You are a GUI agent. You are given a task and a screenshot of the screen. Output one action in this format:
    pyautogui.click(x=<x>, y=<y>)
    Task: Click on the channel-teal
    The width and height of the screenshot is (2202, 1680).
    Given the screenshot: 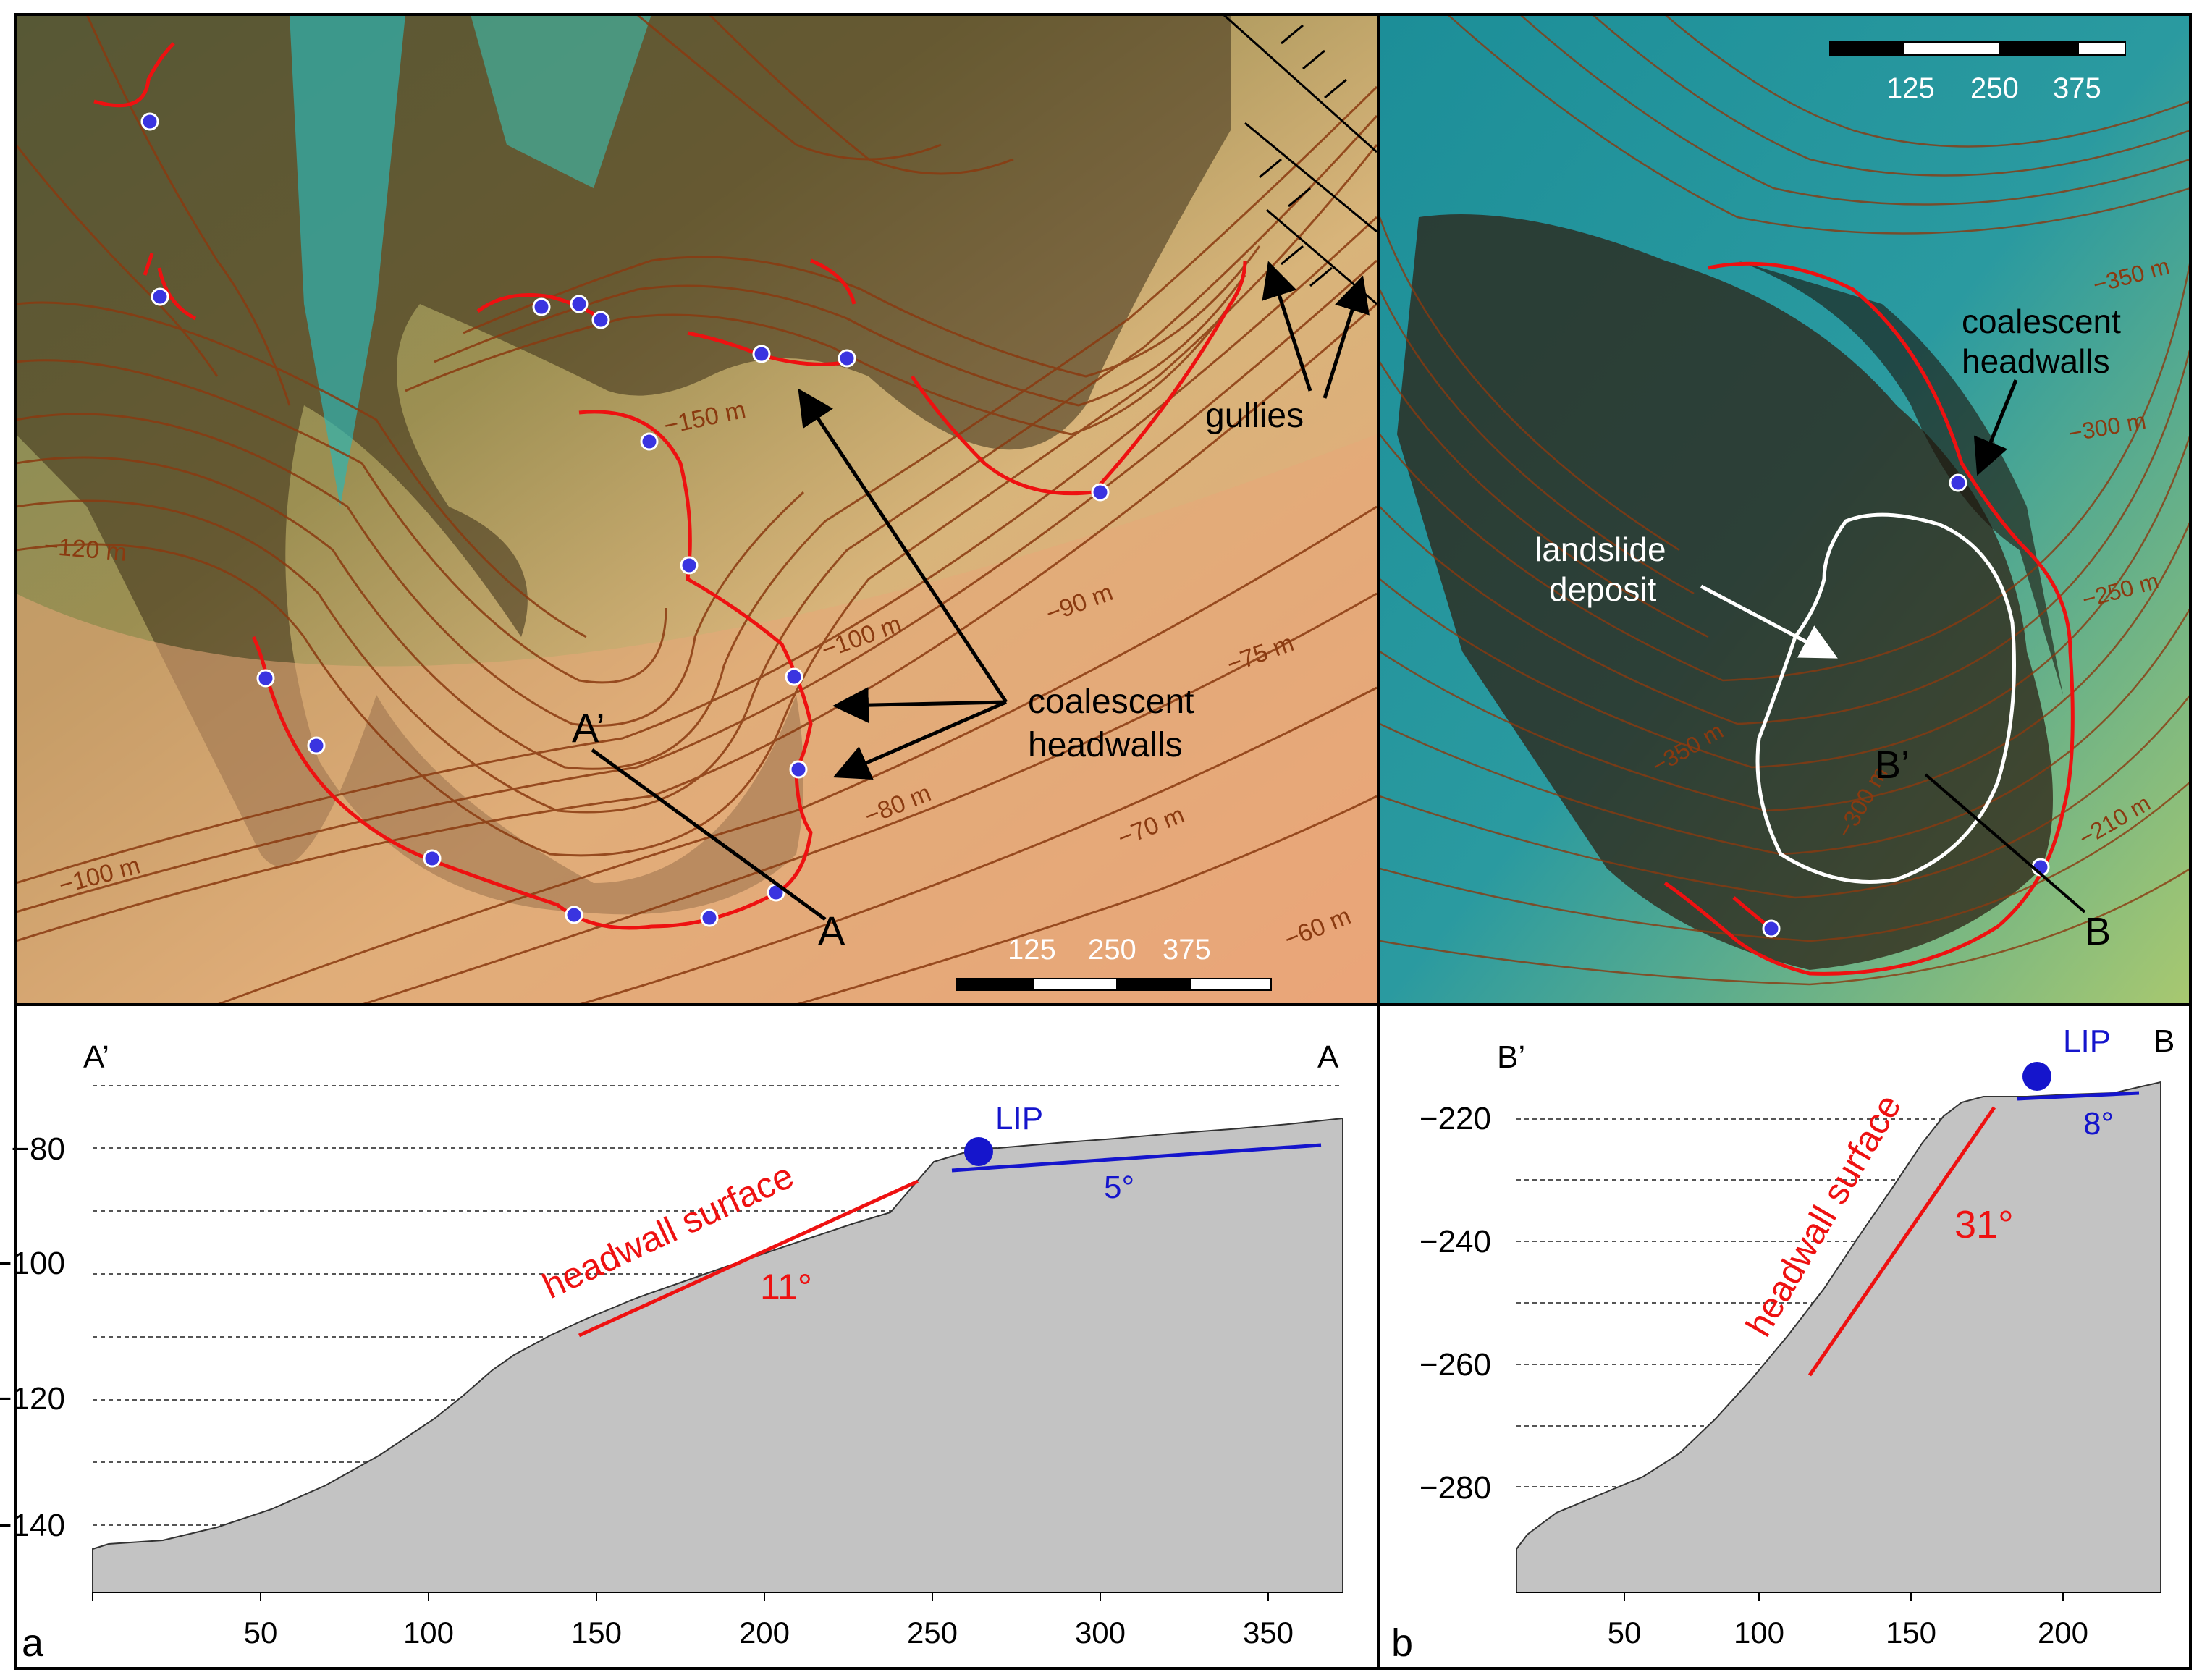 What is the action you would take?
    pyautogui.click(x=348, y=260)
    